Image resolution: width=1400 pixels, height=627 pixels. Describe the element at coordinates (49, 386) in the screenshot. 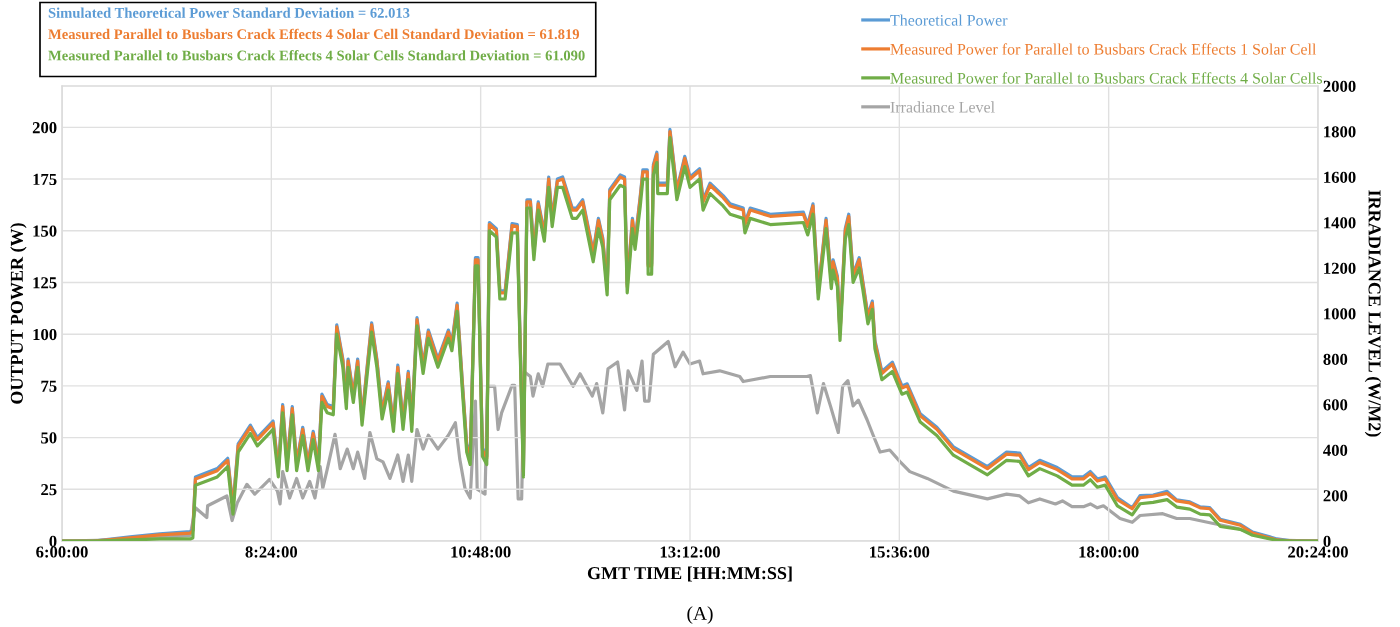

I see `y-tick-label: 75` at that location.